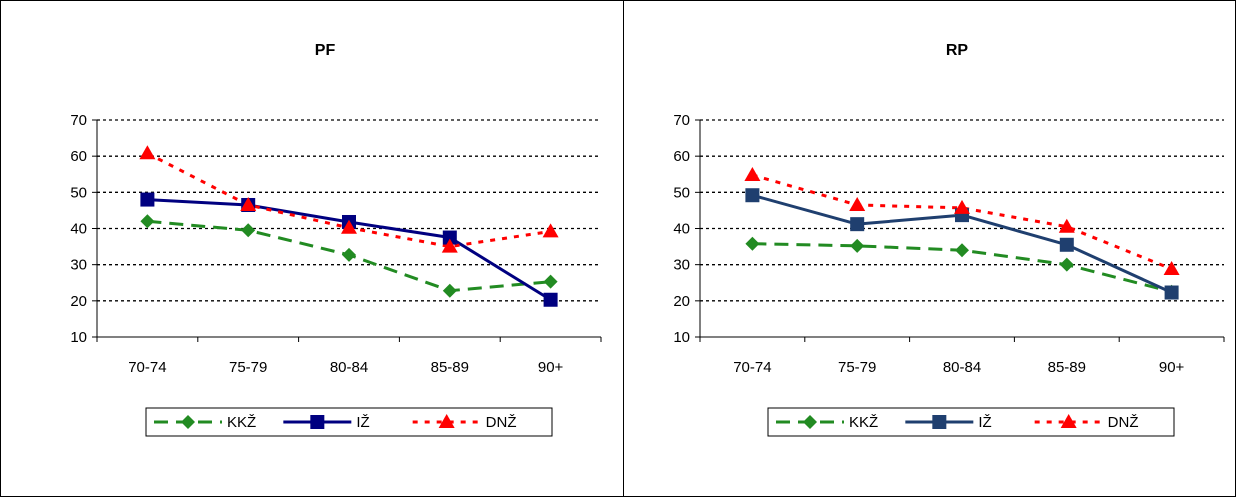 The image size is (1237, 502). Describe the element at coordinates (957, 50) in the screenshot. I see `chart-title: RP` at that location.